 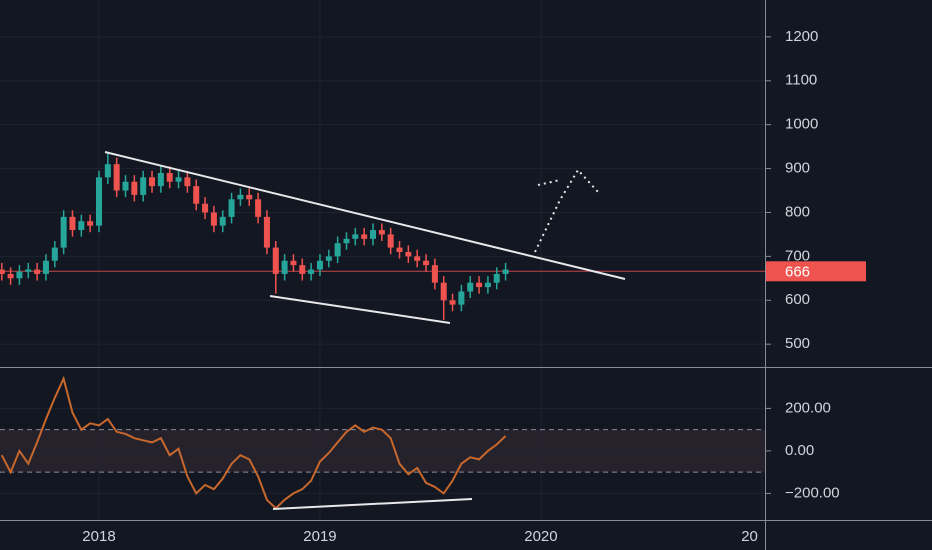 What do you see at coordinates (797, 299) in the screenshot?
I see `y-tick-label: 600` at bounding box center [797, 299].